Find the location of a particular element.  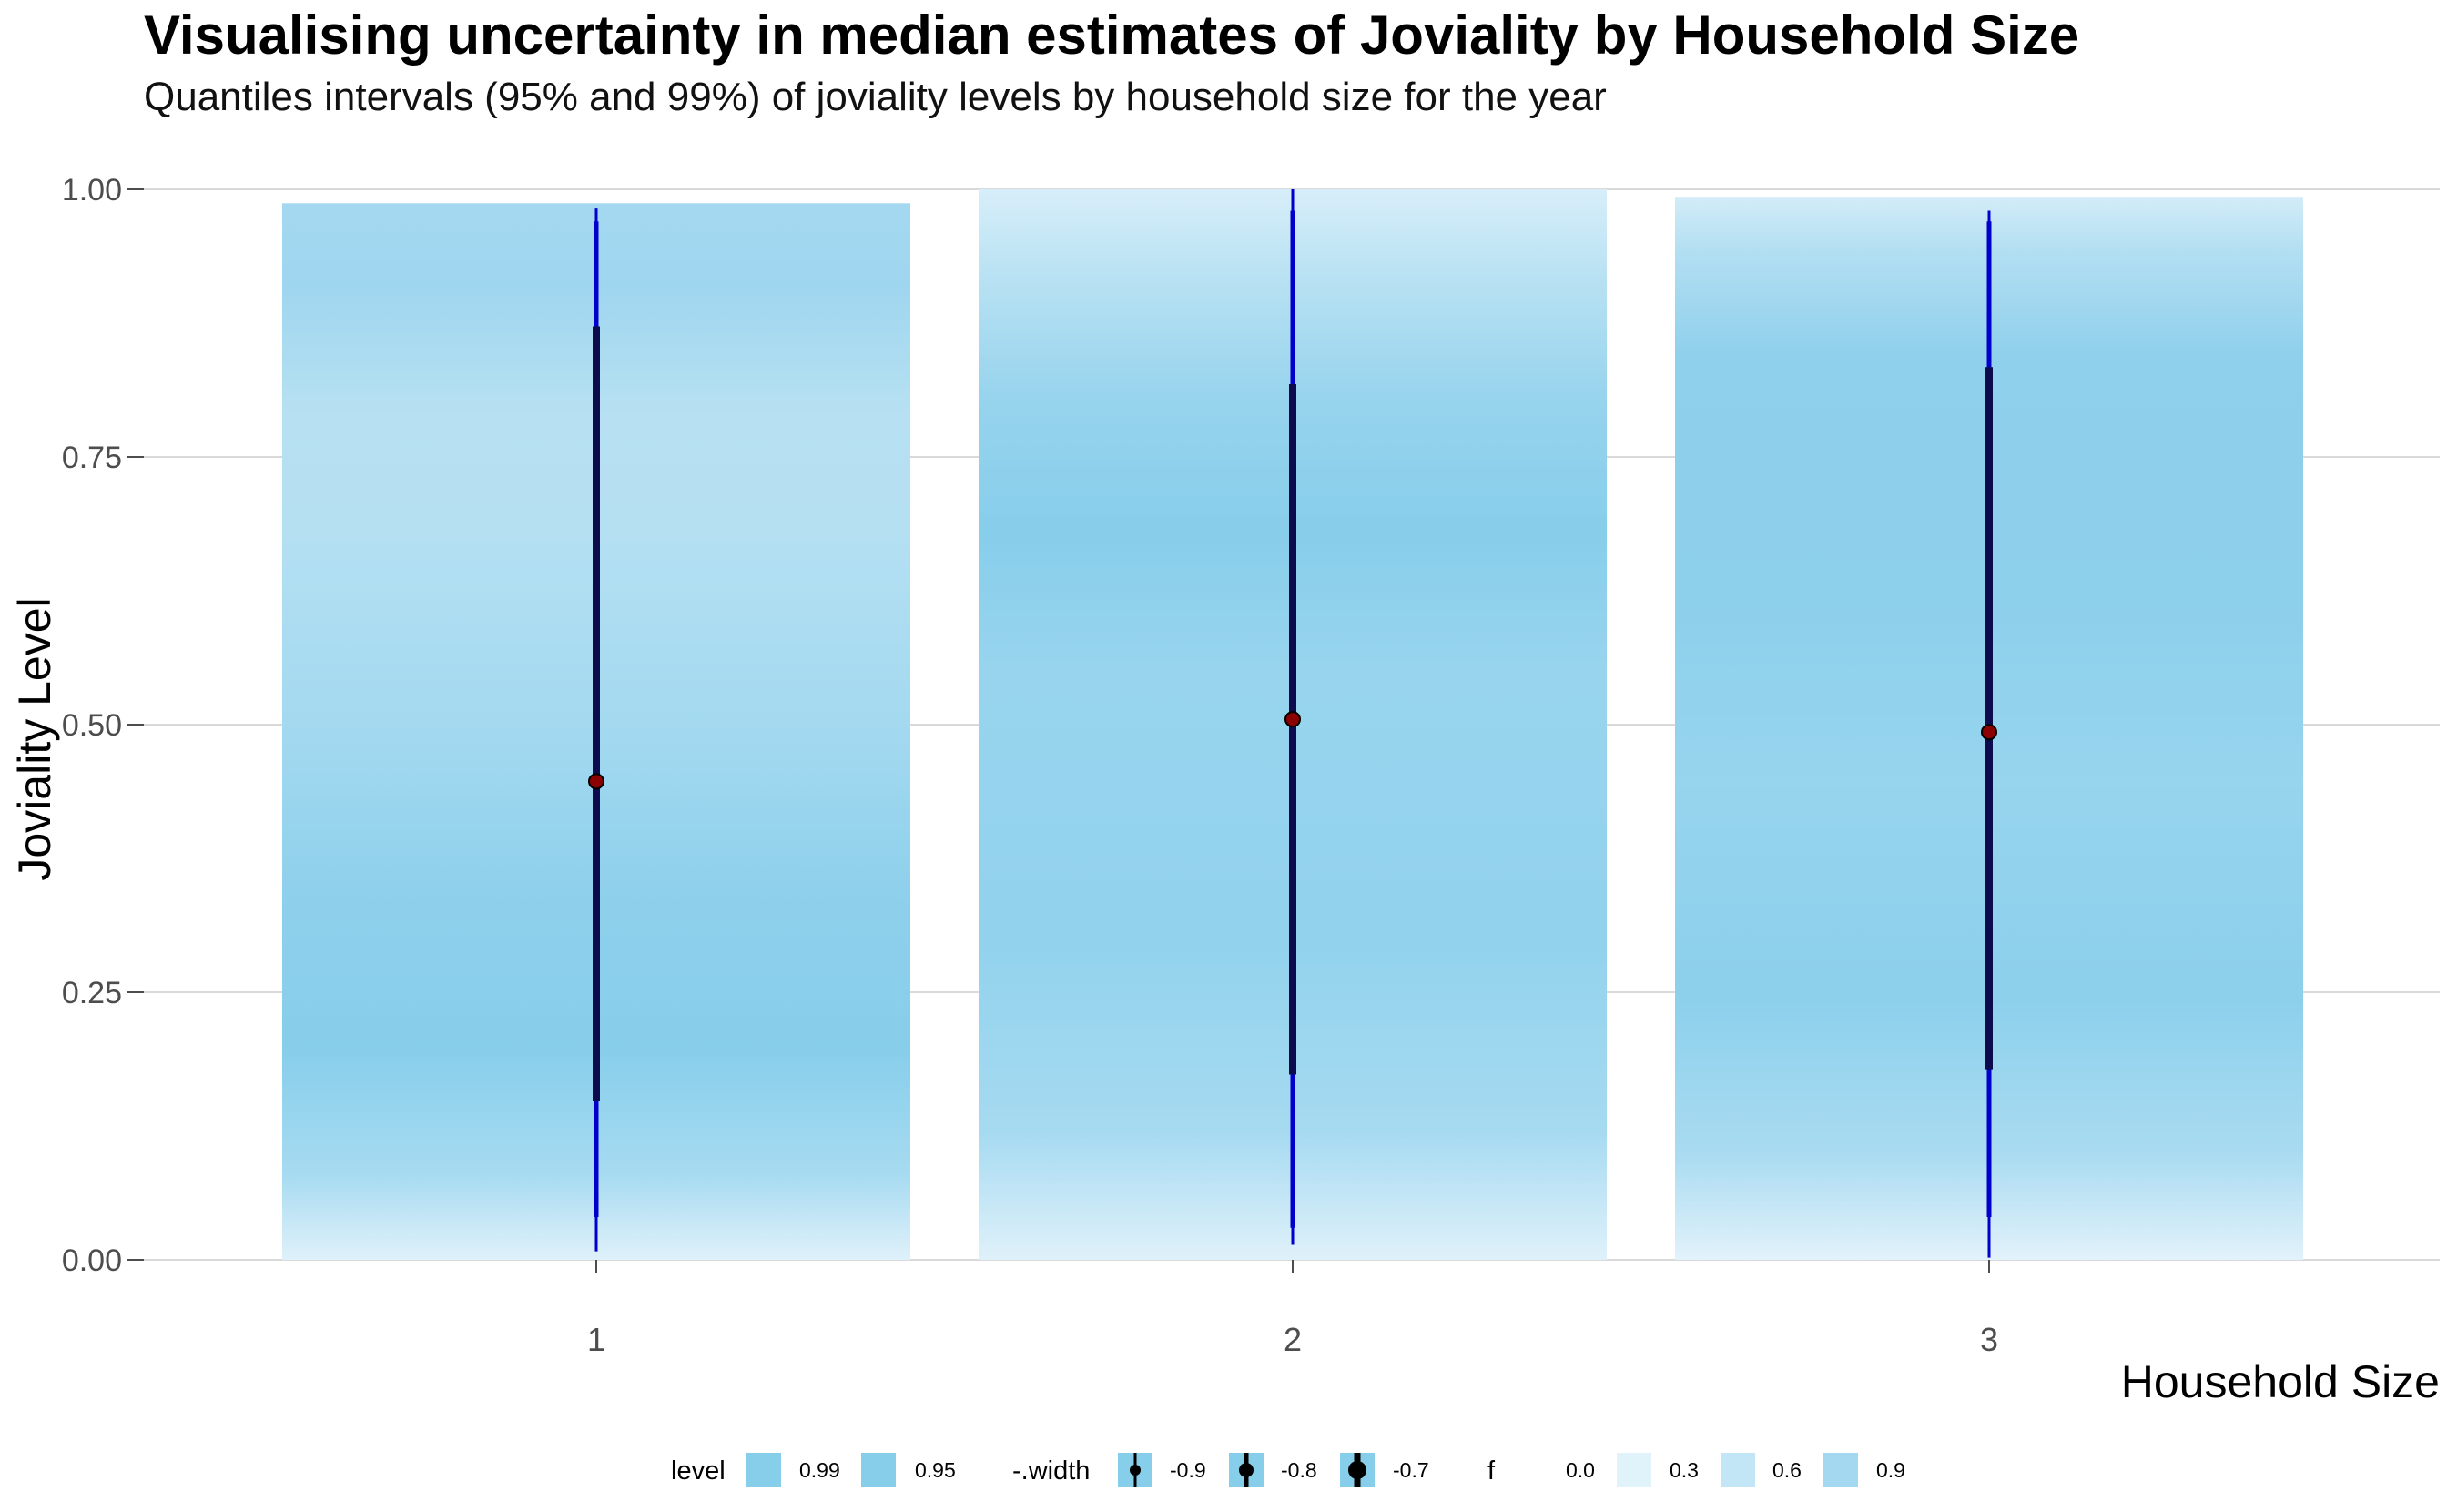

ytick-label-3: 0.75 is located at coordinates (92, 458).